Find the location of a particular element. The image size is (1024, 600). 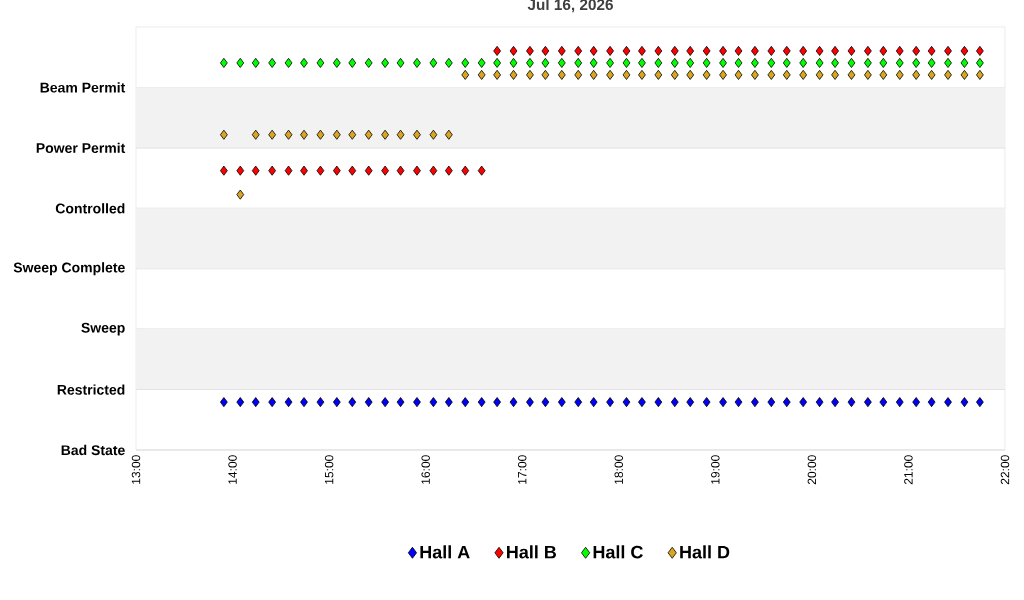

x-tick-label: 16:00 is located at coordinates (425, 469).